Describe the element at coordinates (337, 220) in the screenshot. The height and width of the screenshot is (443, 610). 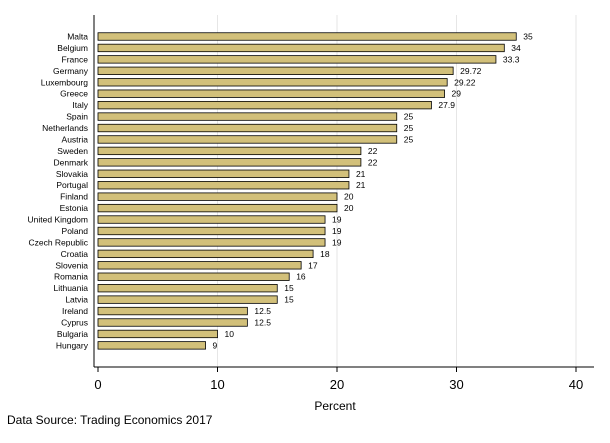
I see `value-label-16: 19` at that location.